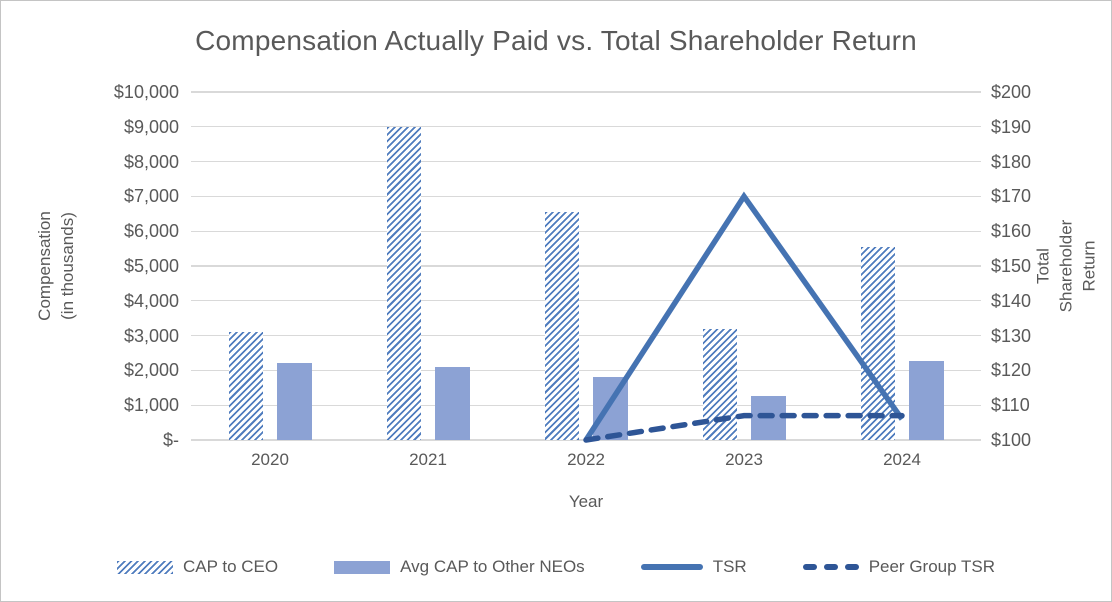 The image size is (1112, 602). I want to click on left-axis-tick-label: $3,000, so click(151, 335).